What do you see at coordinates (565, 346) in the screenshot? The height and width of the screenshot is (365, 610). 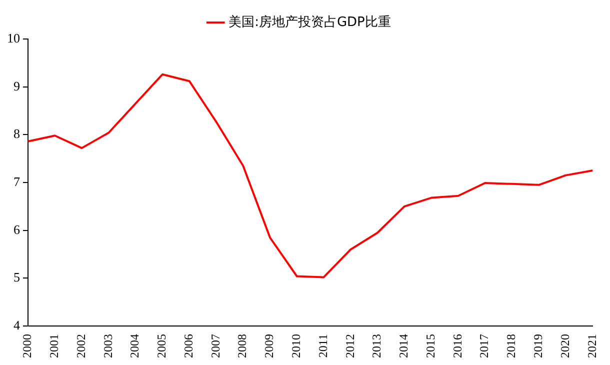 I see `x-tick-label: 2020` at bounding box center [565, 346].